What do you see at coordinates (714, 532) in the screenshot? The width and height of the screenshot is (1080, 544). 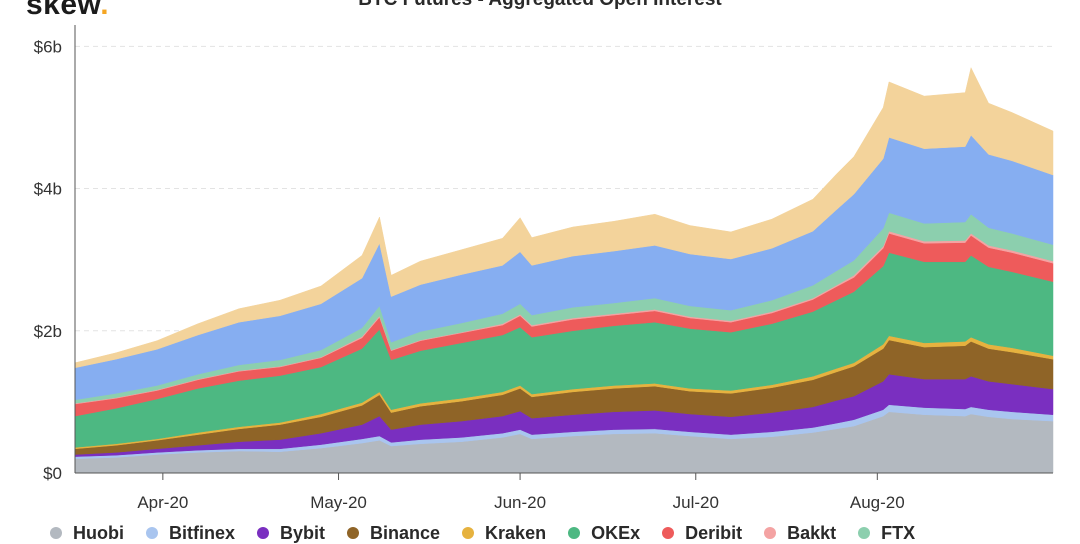 I see `legend-label: Deribit` at bounding box center [714, 532].